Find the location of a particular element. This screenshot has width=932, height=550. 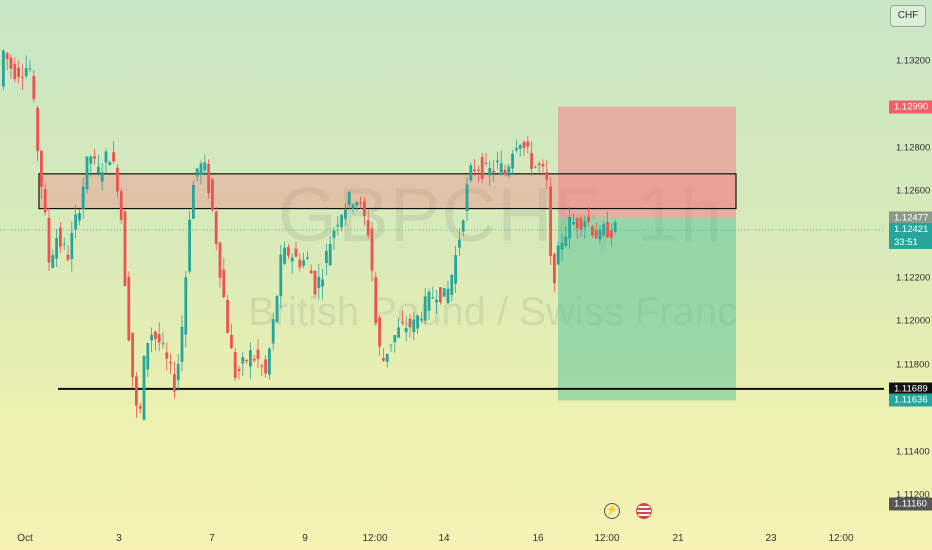

flag-icon is located at coordinates (644, 511).